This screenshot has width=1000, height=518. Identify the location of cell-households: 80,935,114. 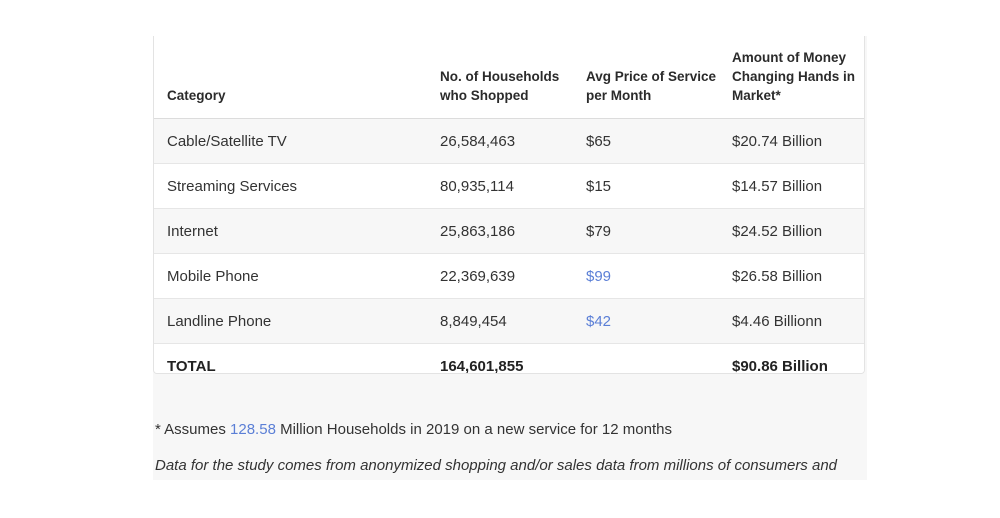
(500, 186).